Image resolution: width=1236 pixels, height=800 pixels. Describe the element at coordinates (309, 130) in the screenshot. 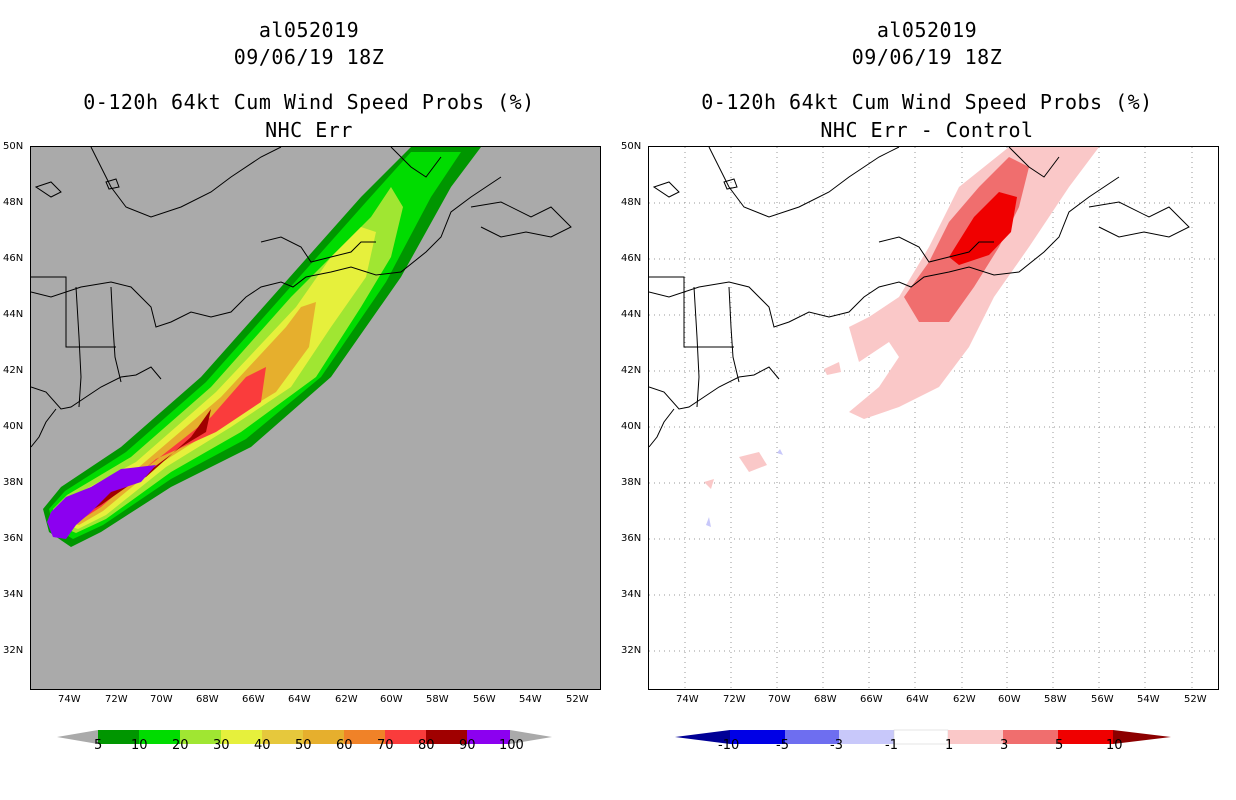

I see `subtitle: NHC Err` at that location.